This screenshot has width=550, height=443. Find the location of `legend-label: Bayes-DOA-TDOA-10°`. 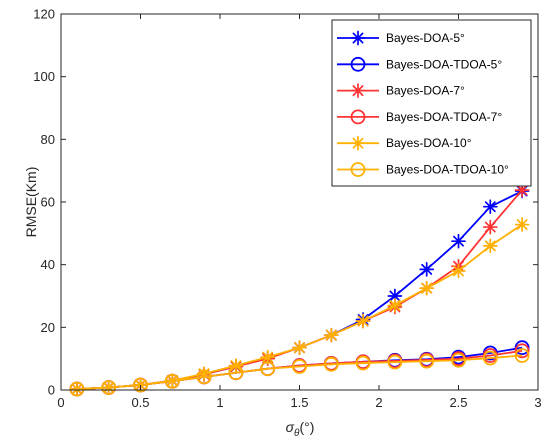

legend-label: Bayes-DOA-TDOA-10° is located at coordinates (447, 170).